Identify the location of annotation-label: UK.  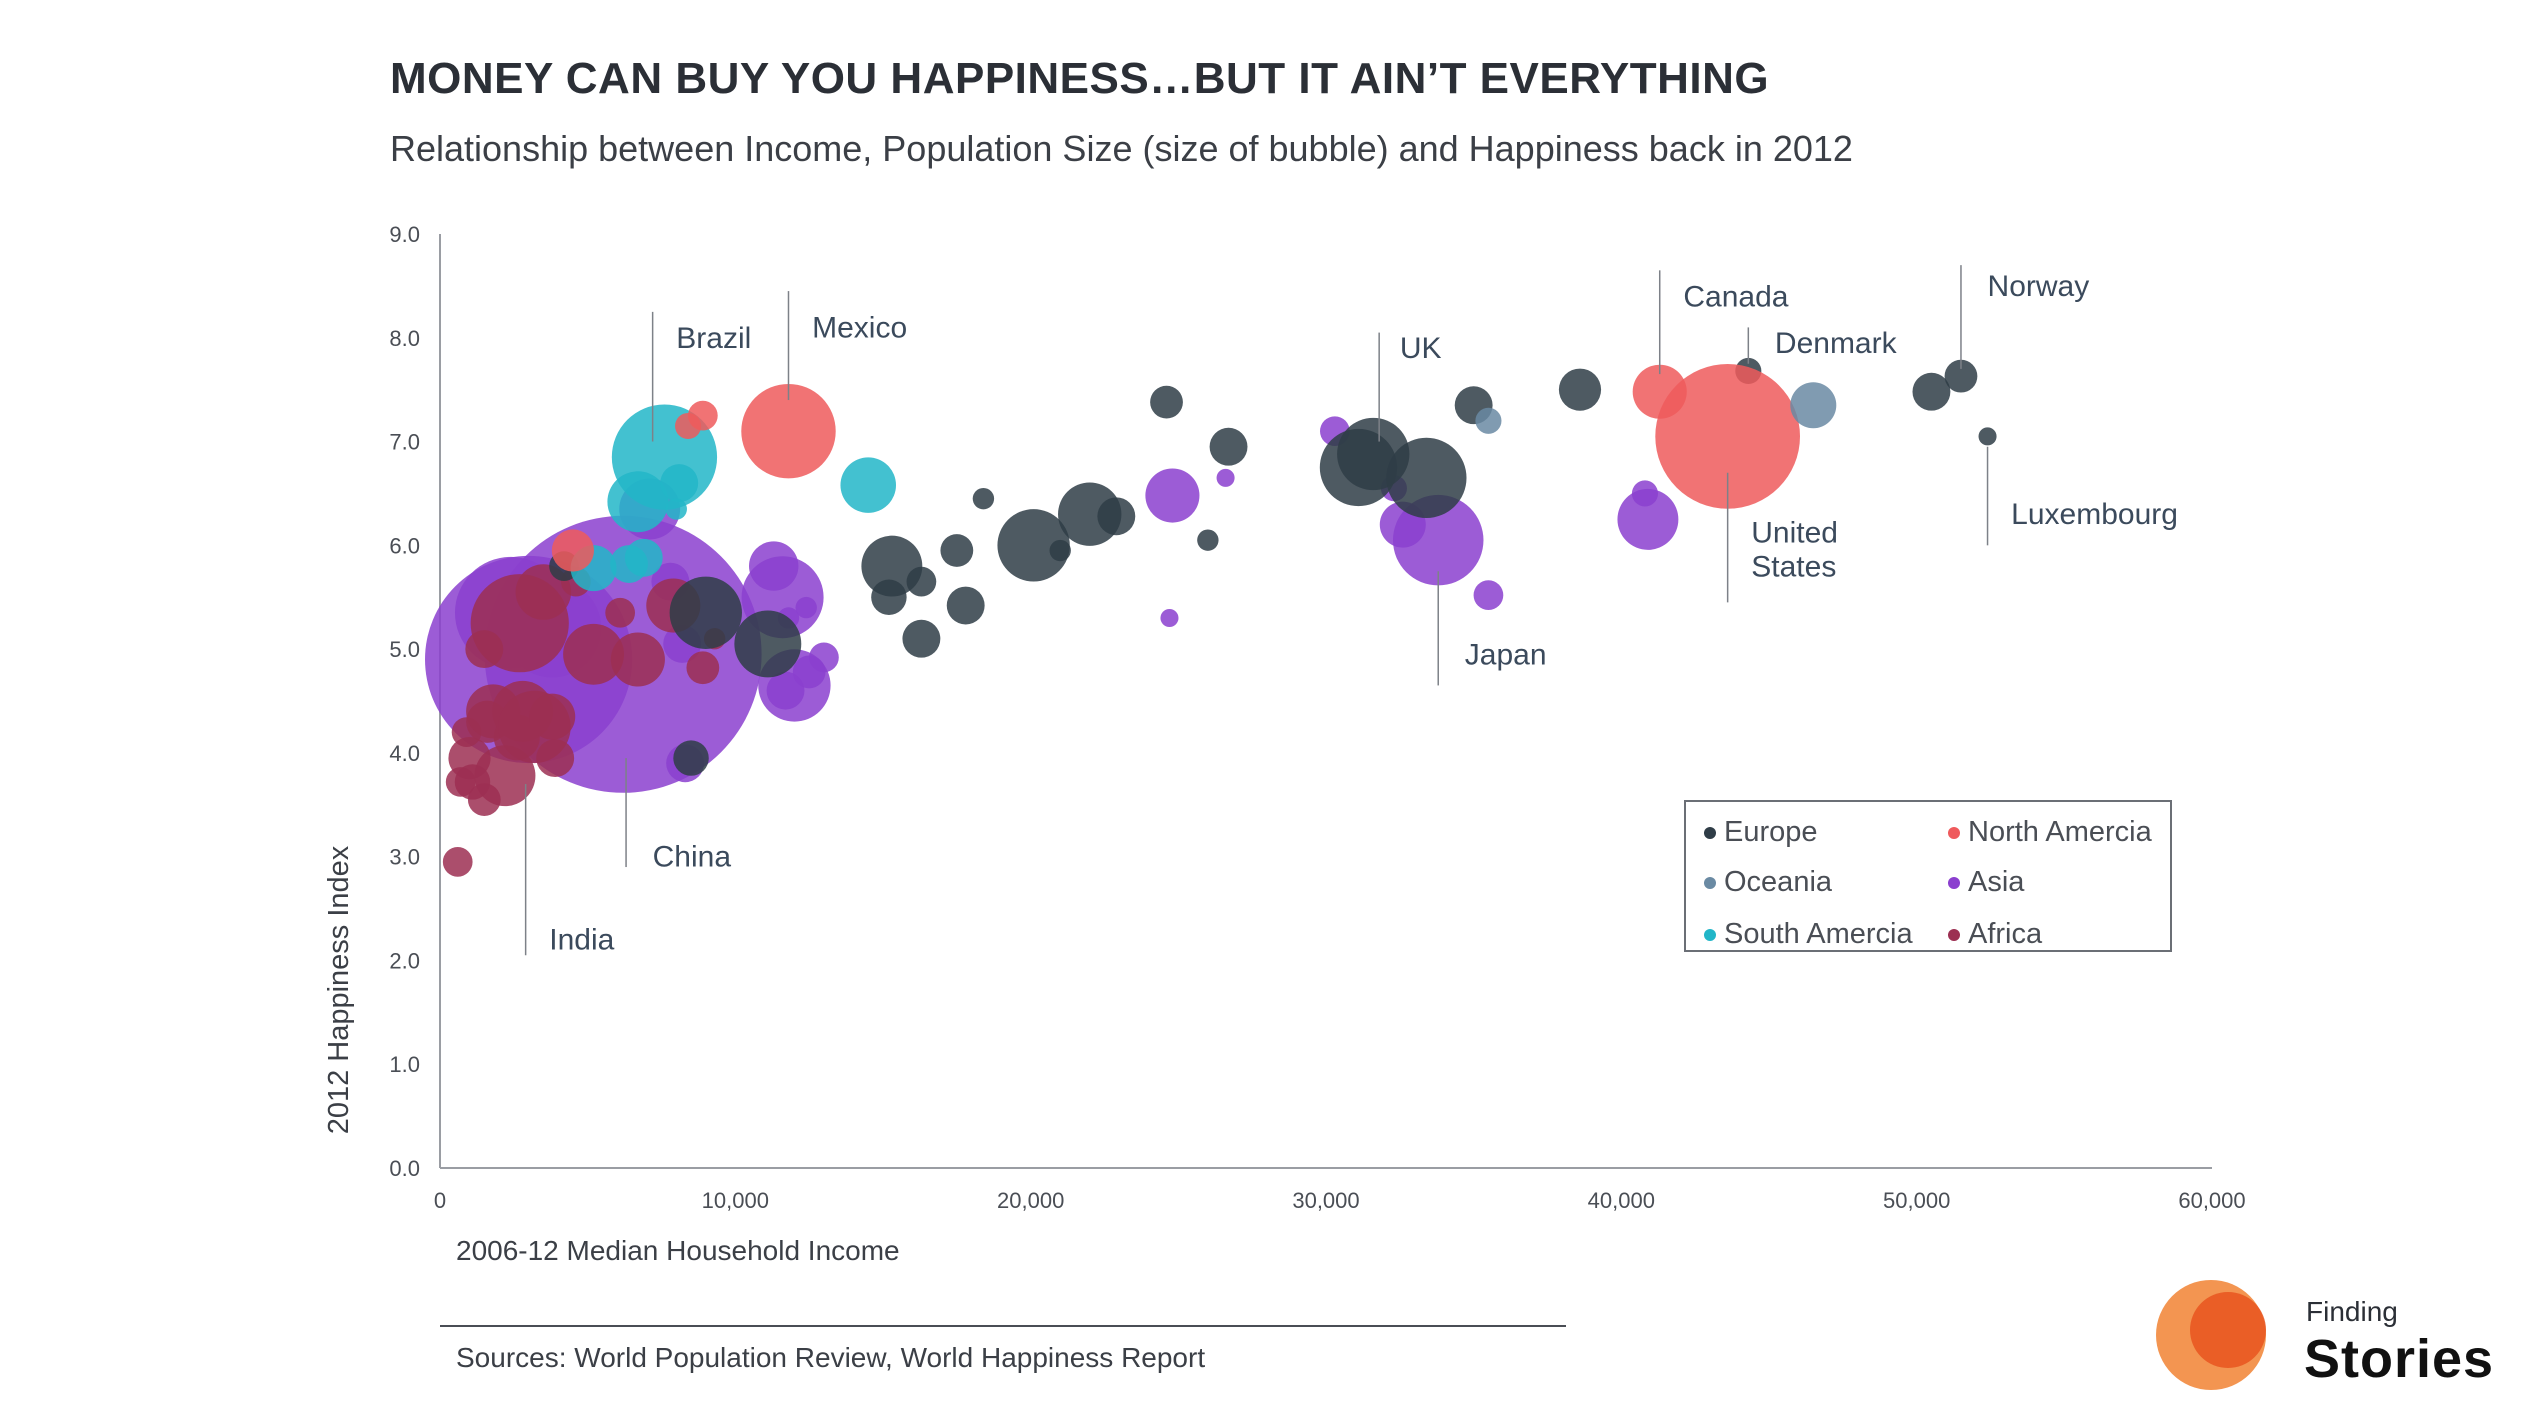
(1421, 348).